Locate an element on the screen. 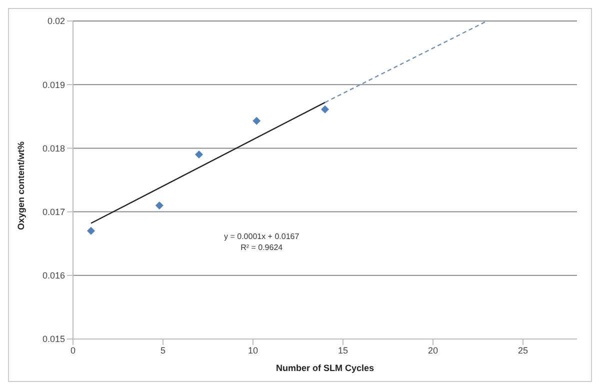  annotation: R² = 0.9624 is located at coordinates (262, 247).